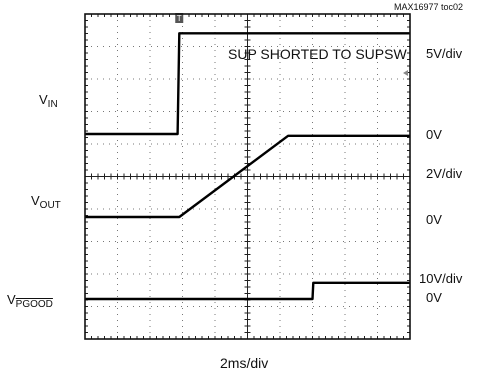 The height and width of the screenshot is (381, 479). Describe the element at coordinates (30, 301) in the screenshot. I see `vpgood-label: VPGOOD` at that location.